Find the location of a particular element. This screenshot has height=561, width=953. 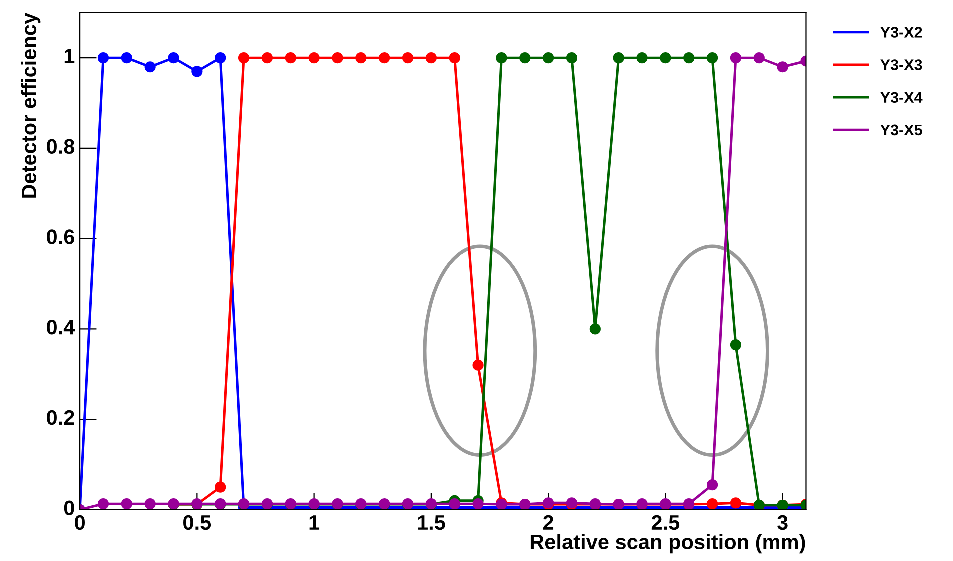

x-tick-label: 3 is located at coordinates (783, 522).